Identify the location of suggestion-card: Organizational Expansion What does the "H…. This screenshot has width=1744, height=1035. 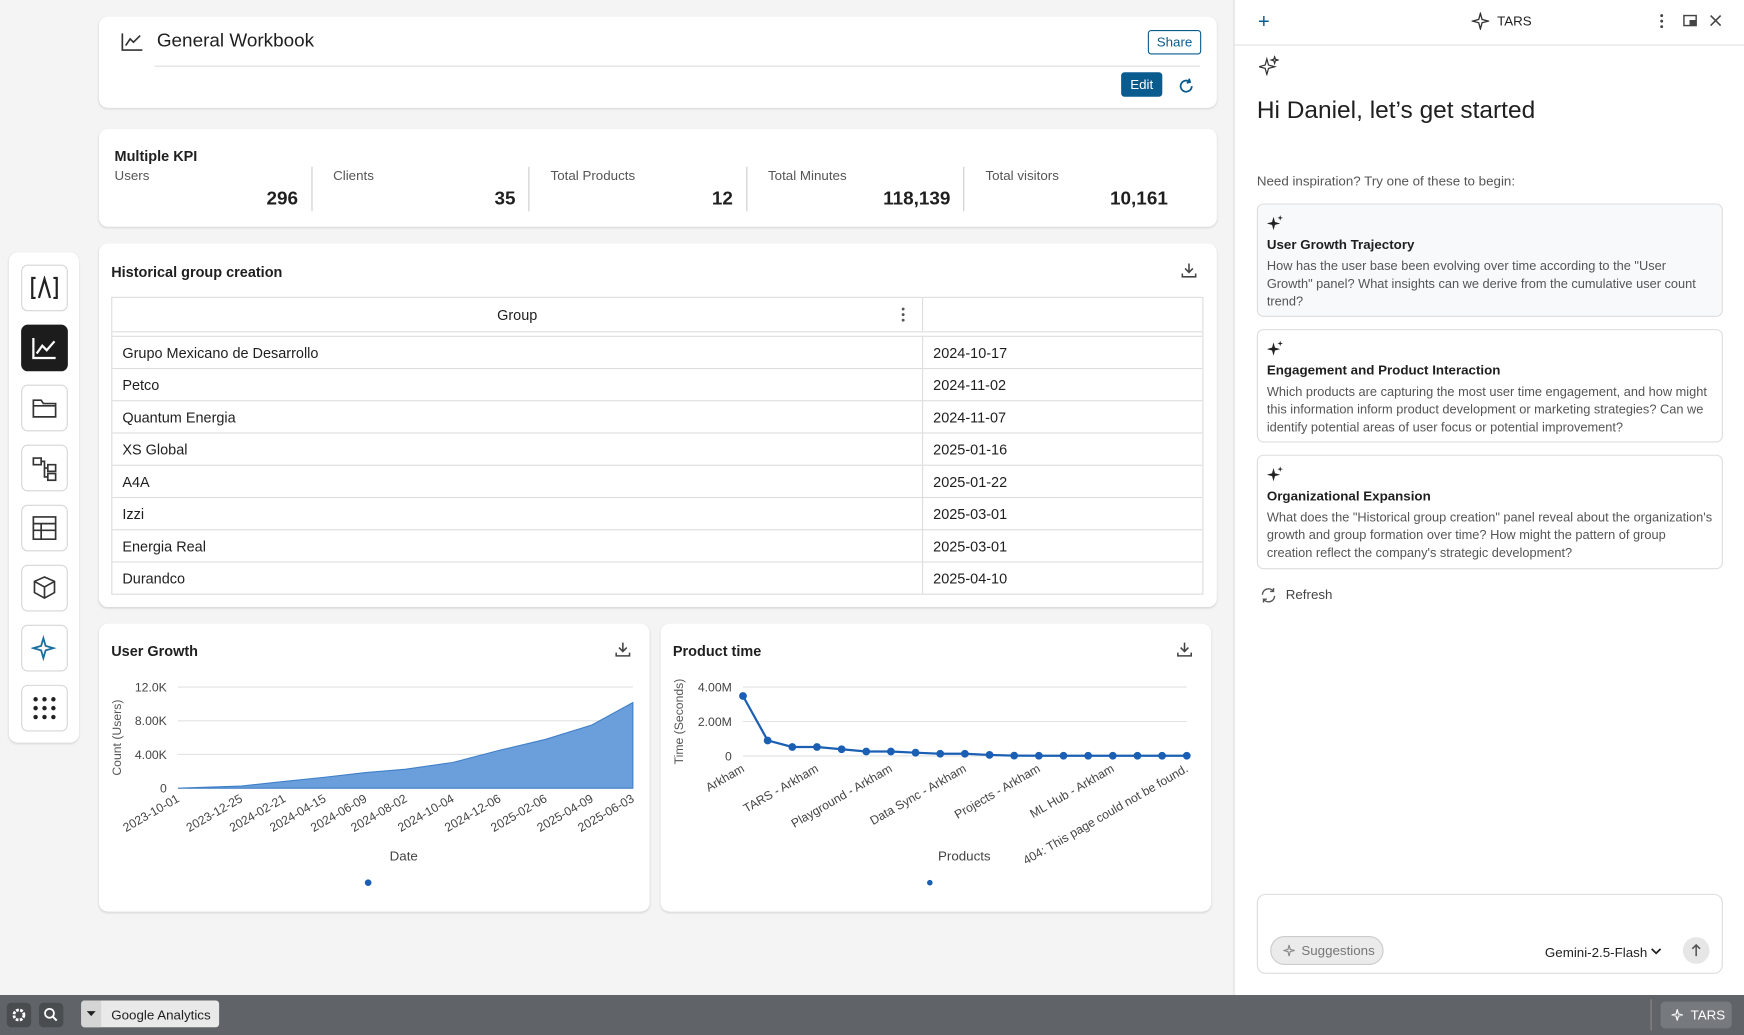
(1489, 512).